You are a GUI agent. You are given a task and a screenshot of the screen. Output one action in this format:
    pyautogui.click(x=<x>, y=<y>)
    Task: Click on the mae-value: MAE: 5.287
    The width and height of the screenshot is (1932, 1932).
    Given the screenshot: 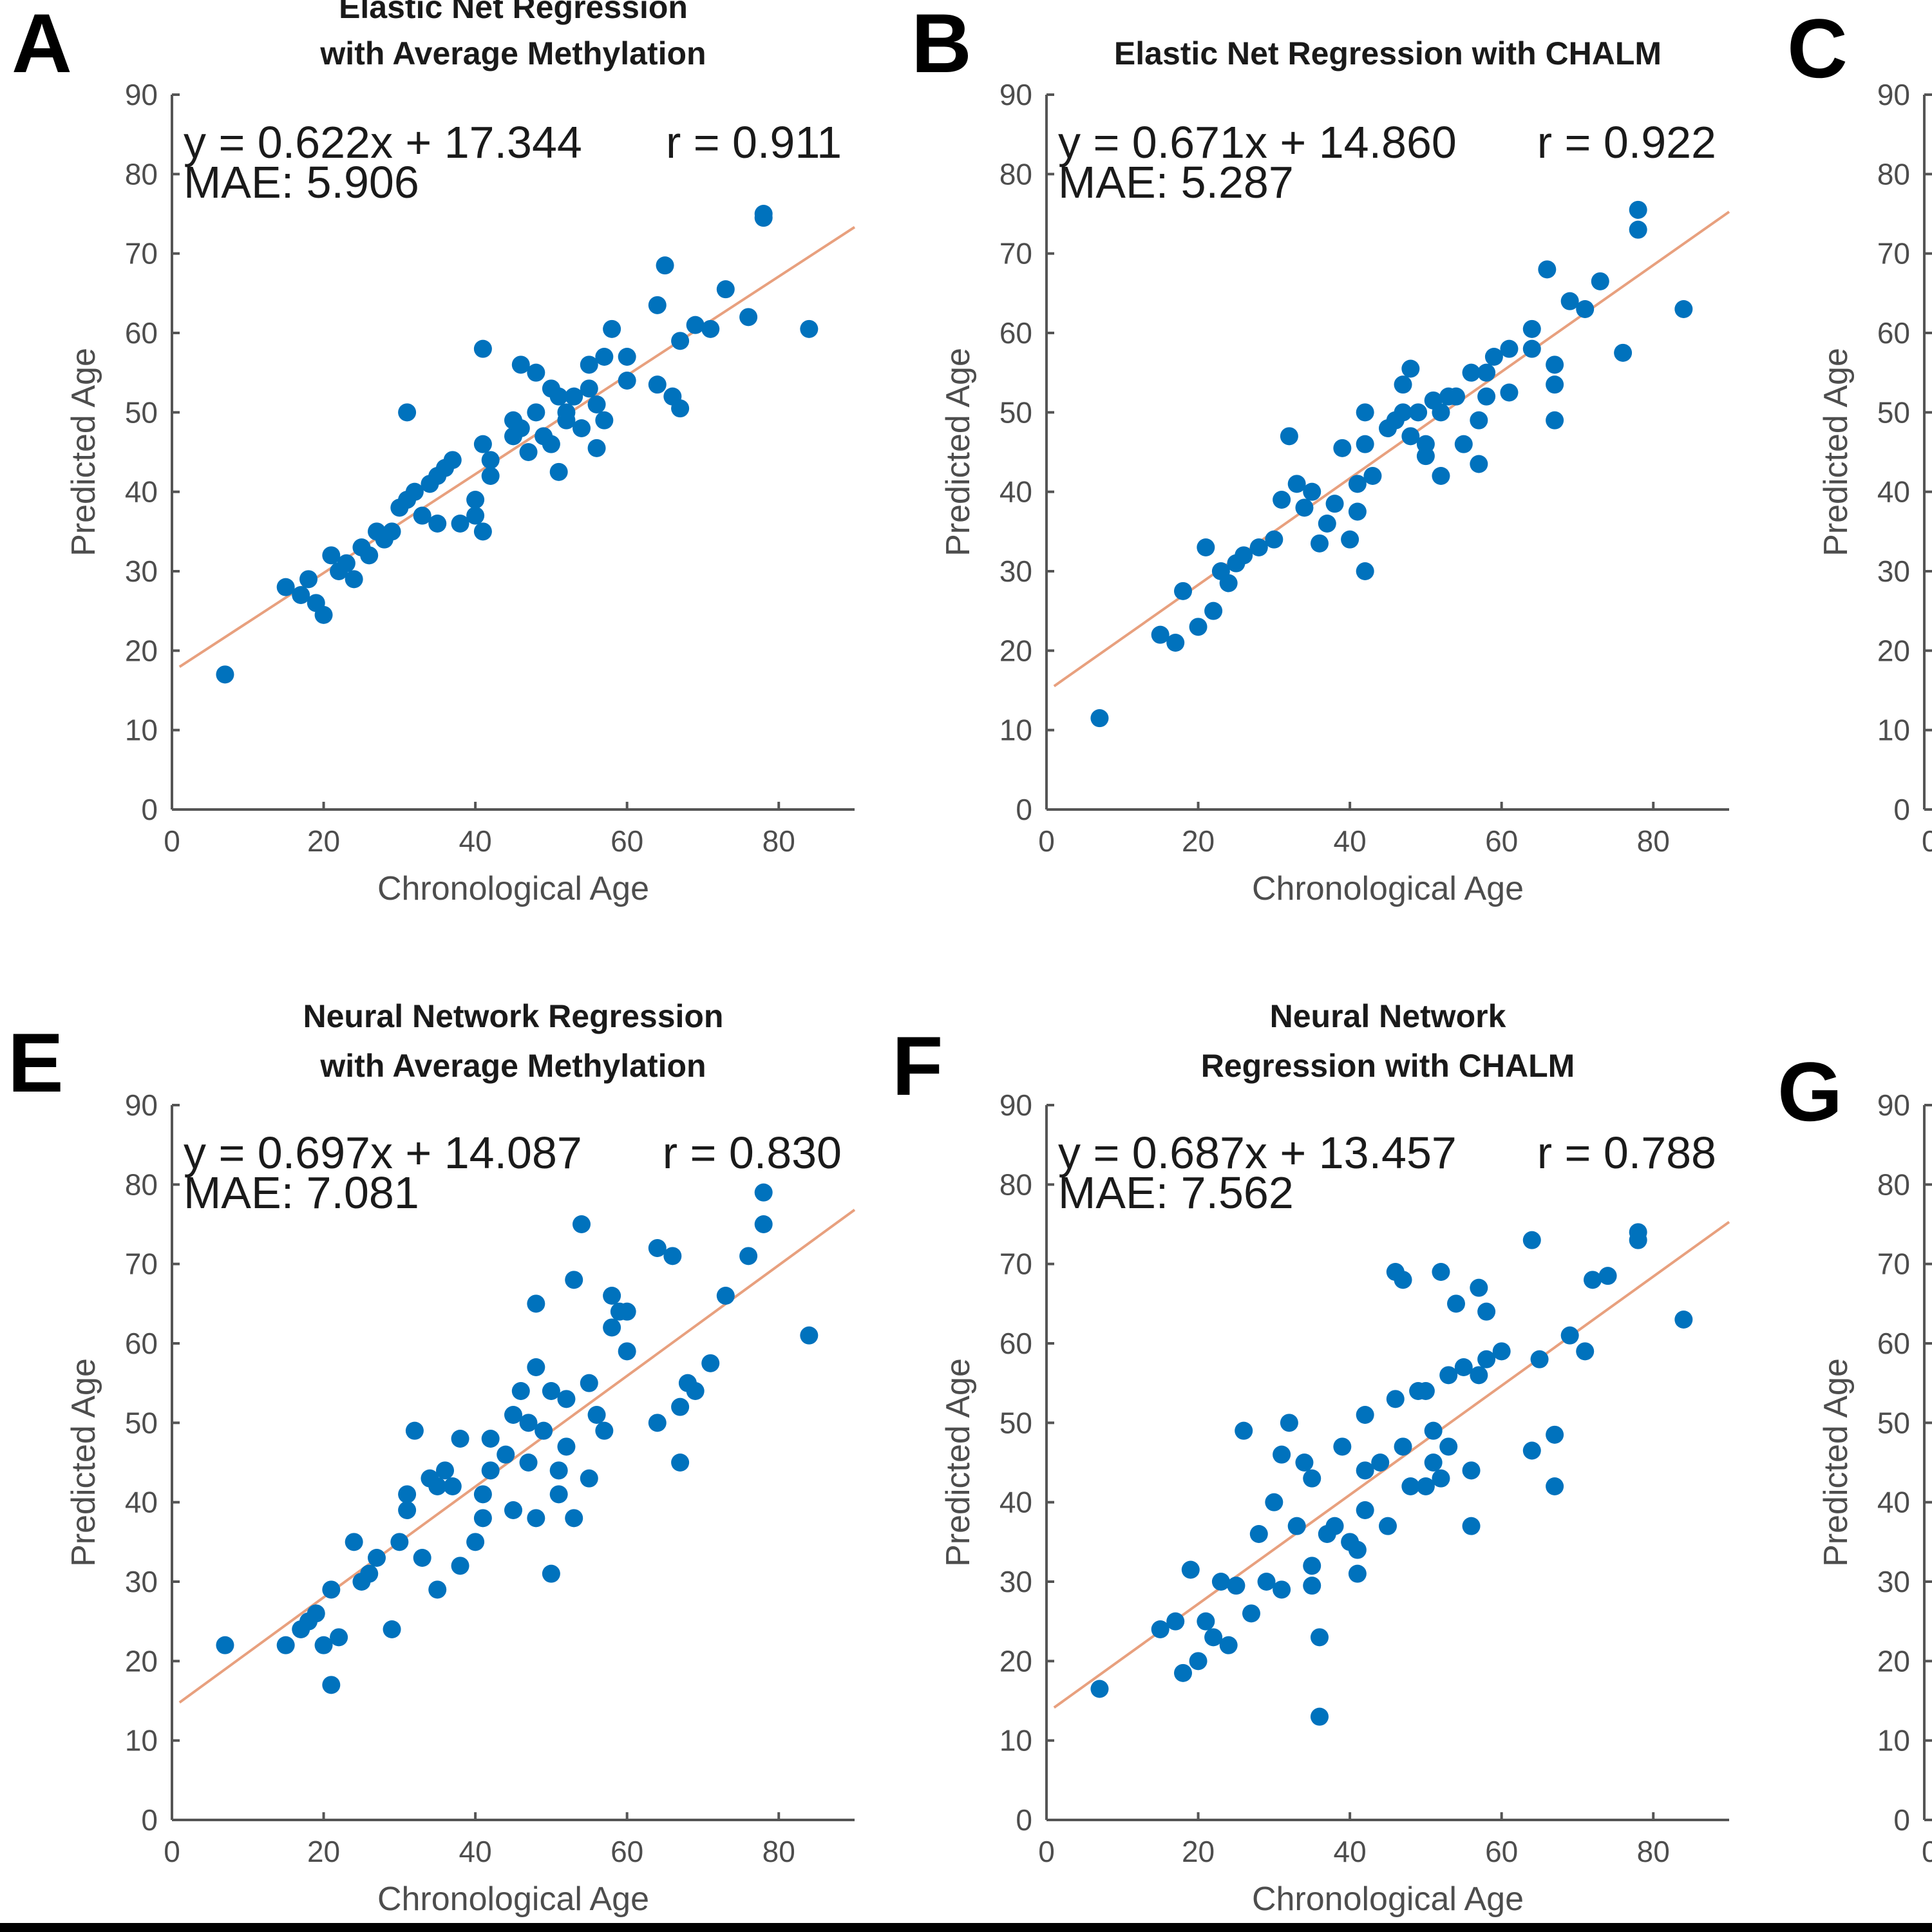 What is the action you would take?
    pyautogui.click(x=1176, y=182)
    